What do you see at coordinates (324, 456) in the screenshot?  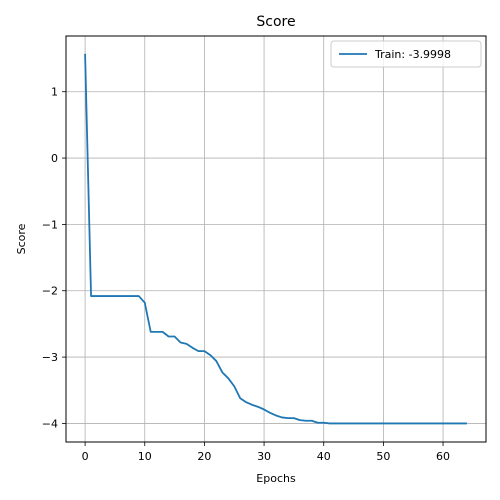 I see `x-tick-label: 40` at bounding box center [324, 456].